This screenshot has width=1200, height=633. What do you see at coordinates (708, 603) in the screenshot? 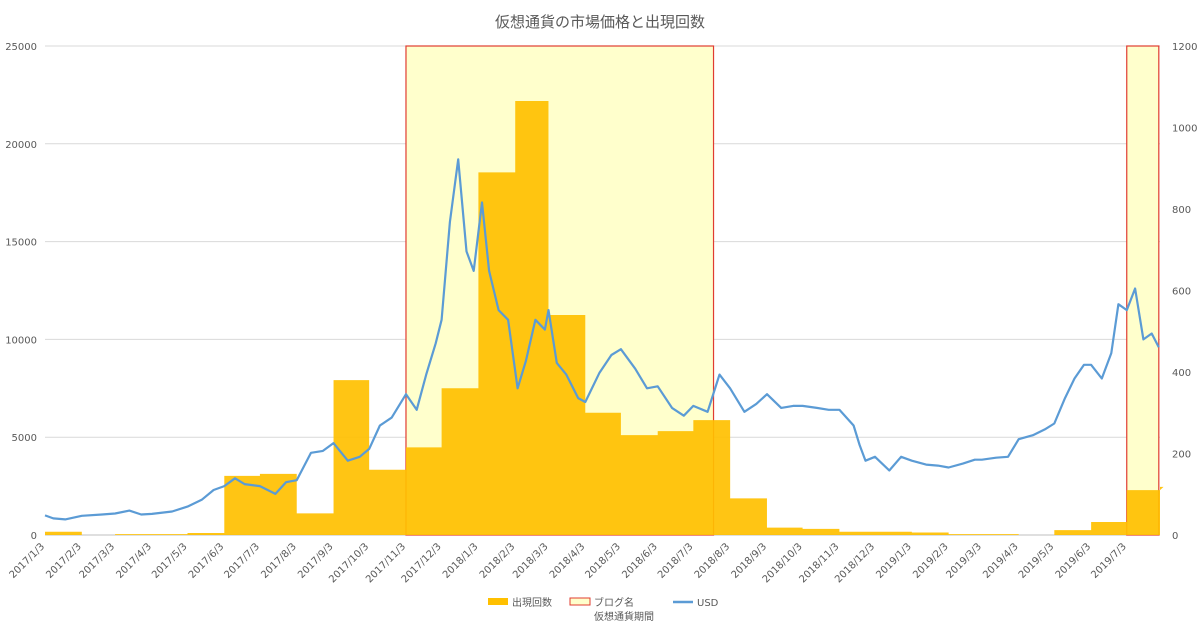
I see `legend-label-usd: USD` at bounding box center [708, 603].